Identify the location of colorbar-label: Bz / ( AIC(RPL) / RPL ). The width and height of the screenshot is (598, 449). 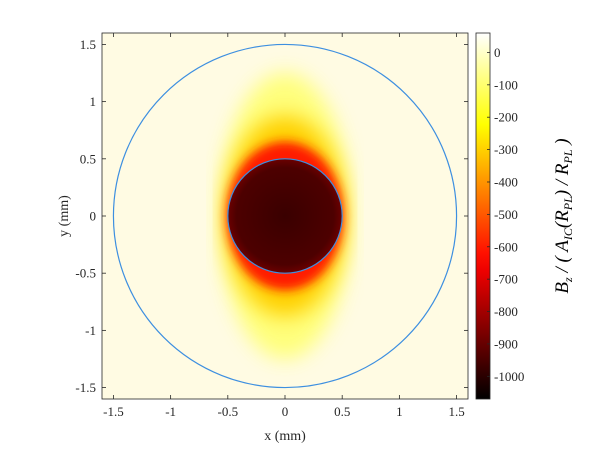
(563, 215).